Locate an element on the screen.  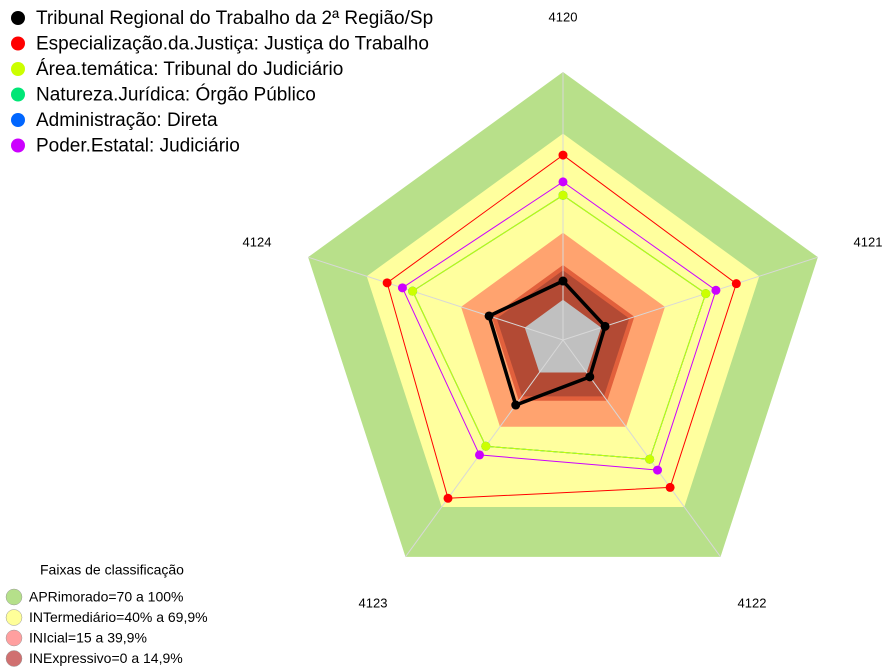
axis-label: 4124 is located at coordinates (257, 241).